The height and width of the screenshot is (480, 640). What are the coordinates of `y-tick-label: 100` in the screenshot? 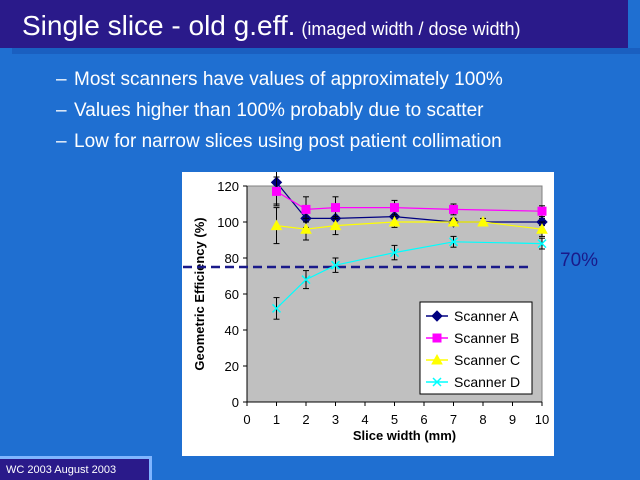 It's located at (228, 222).